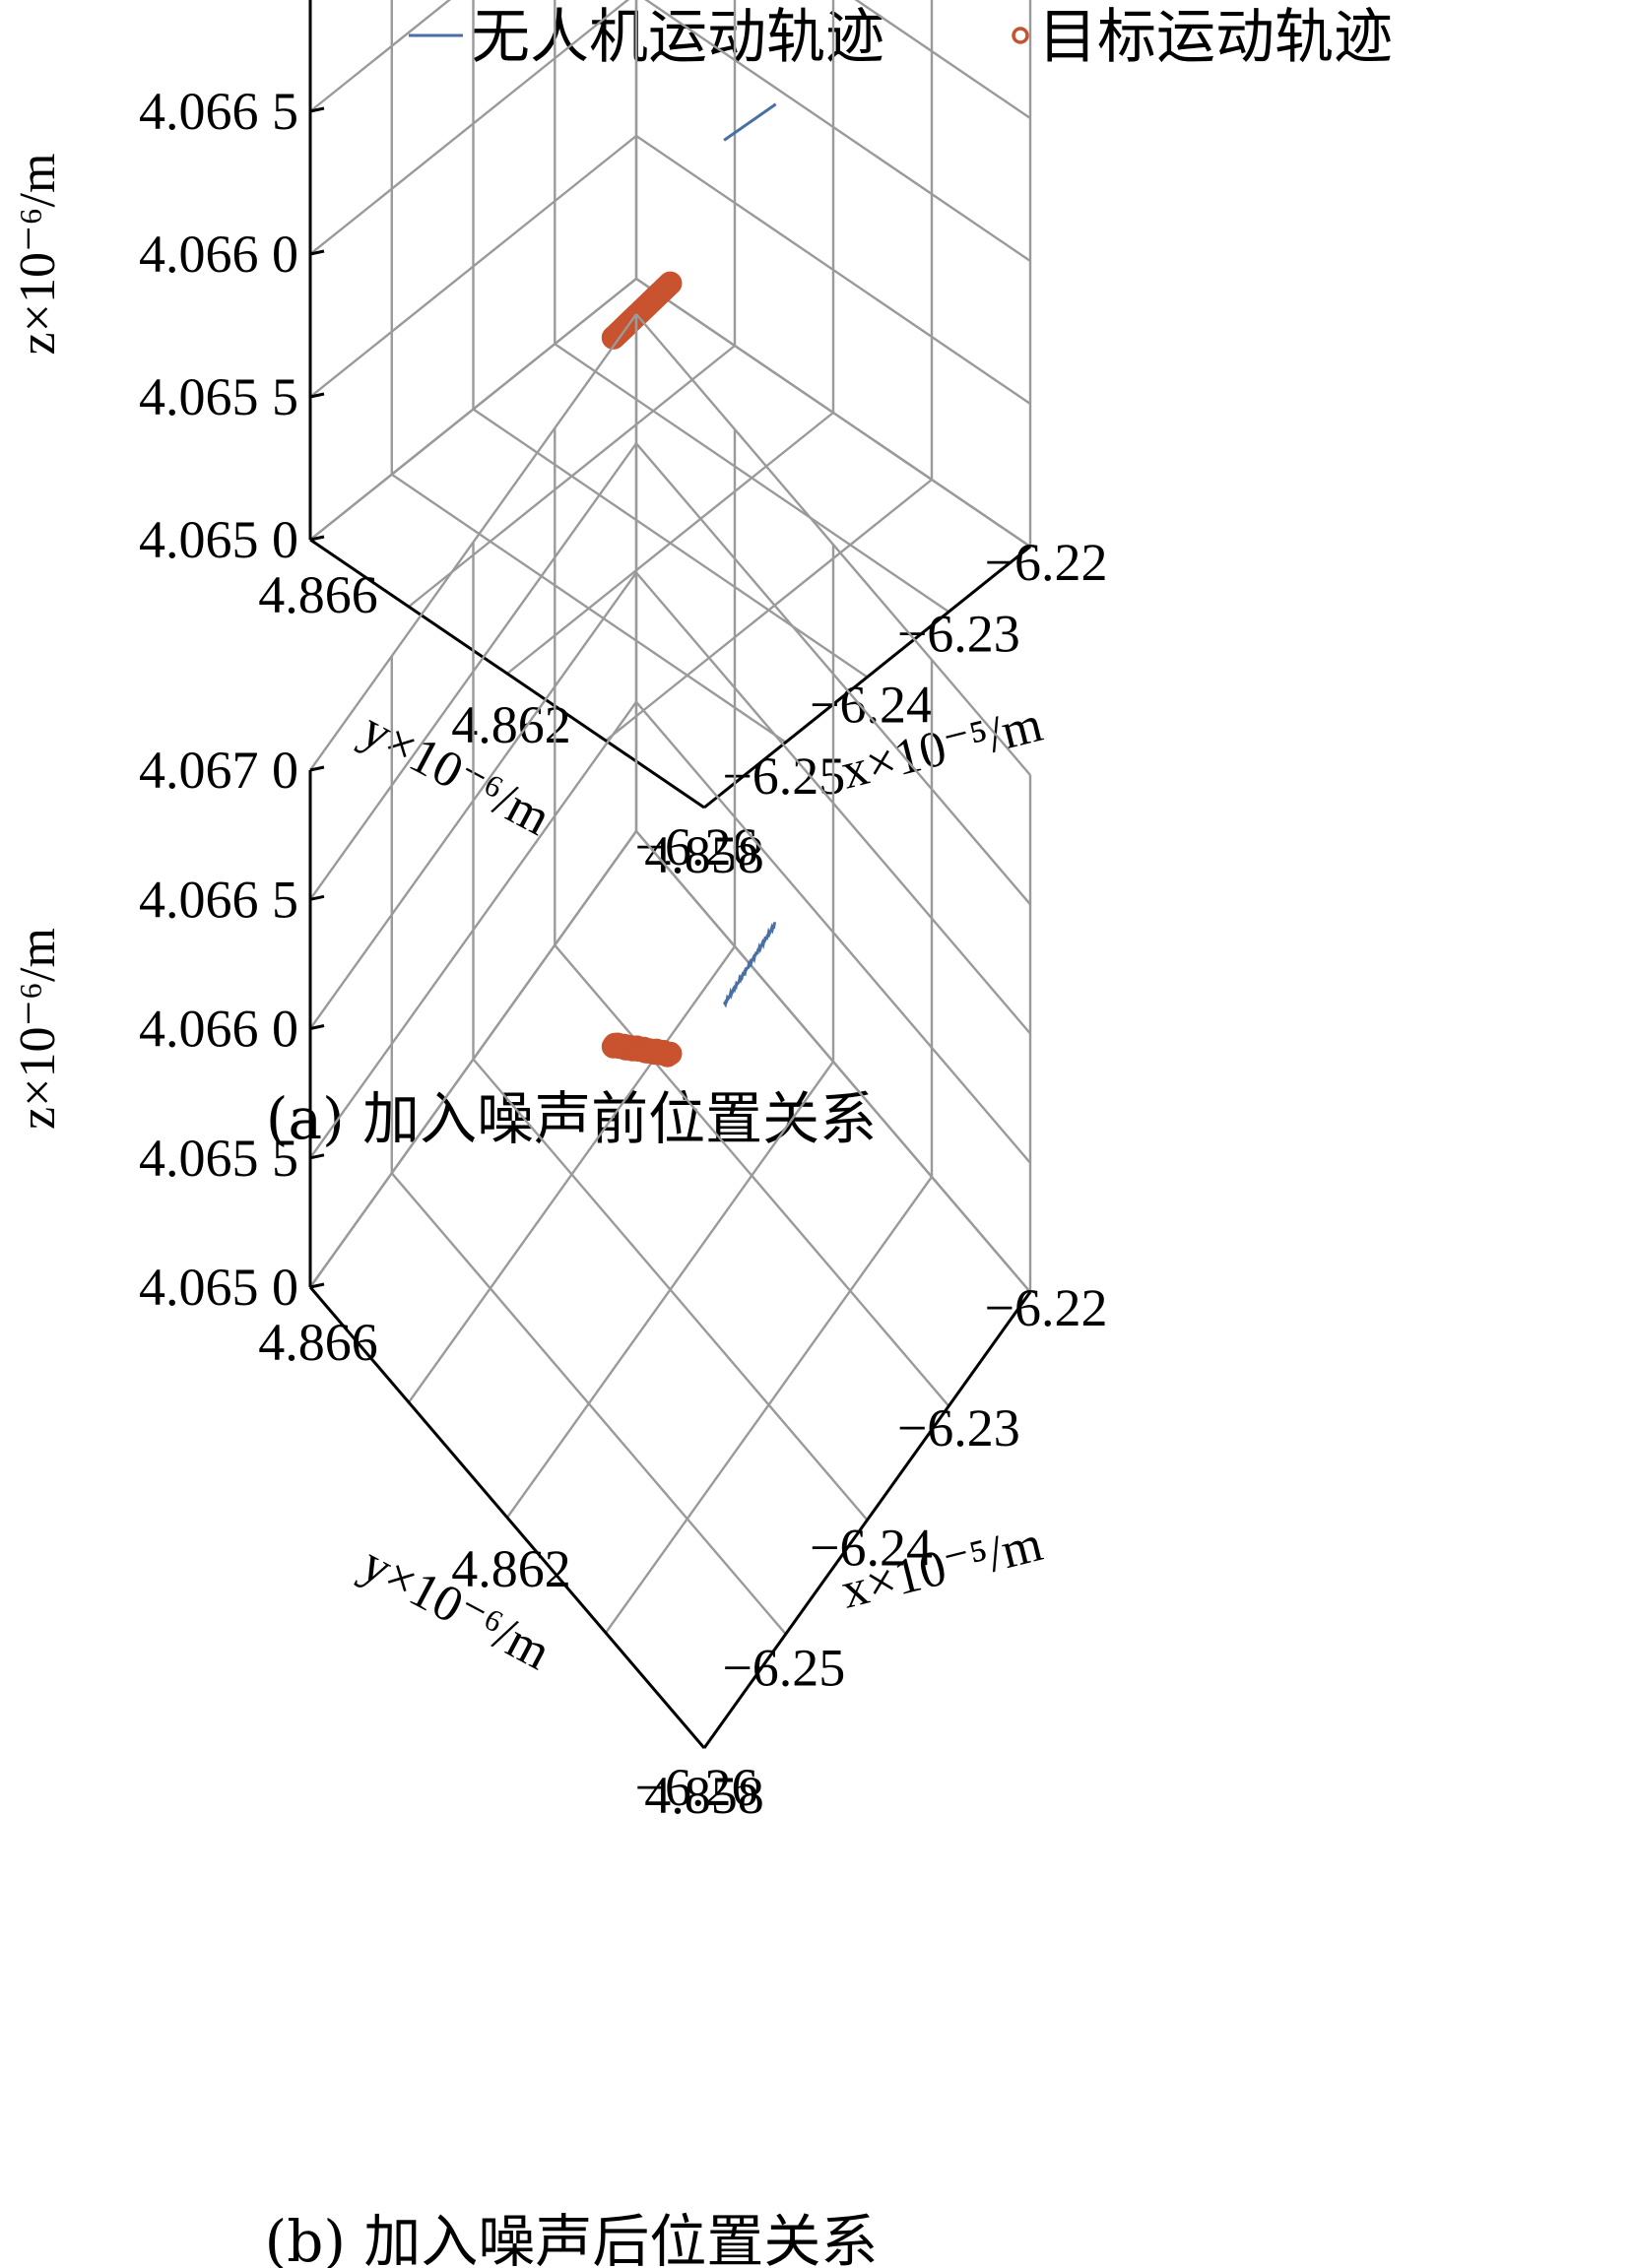  Describe the element at coordinates (572, 2238) in the screenshot. I see `panel-caption: (b) 加入噪声后位置关系` at that location.